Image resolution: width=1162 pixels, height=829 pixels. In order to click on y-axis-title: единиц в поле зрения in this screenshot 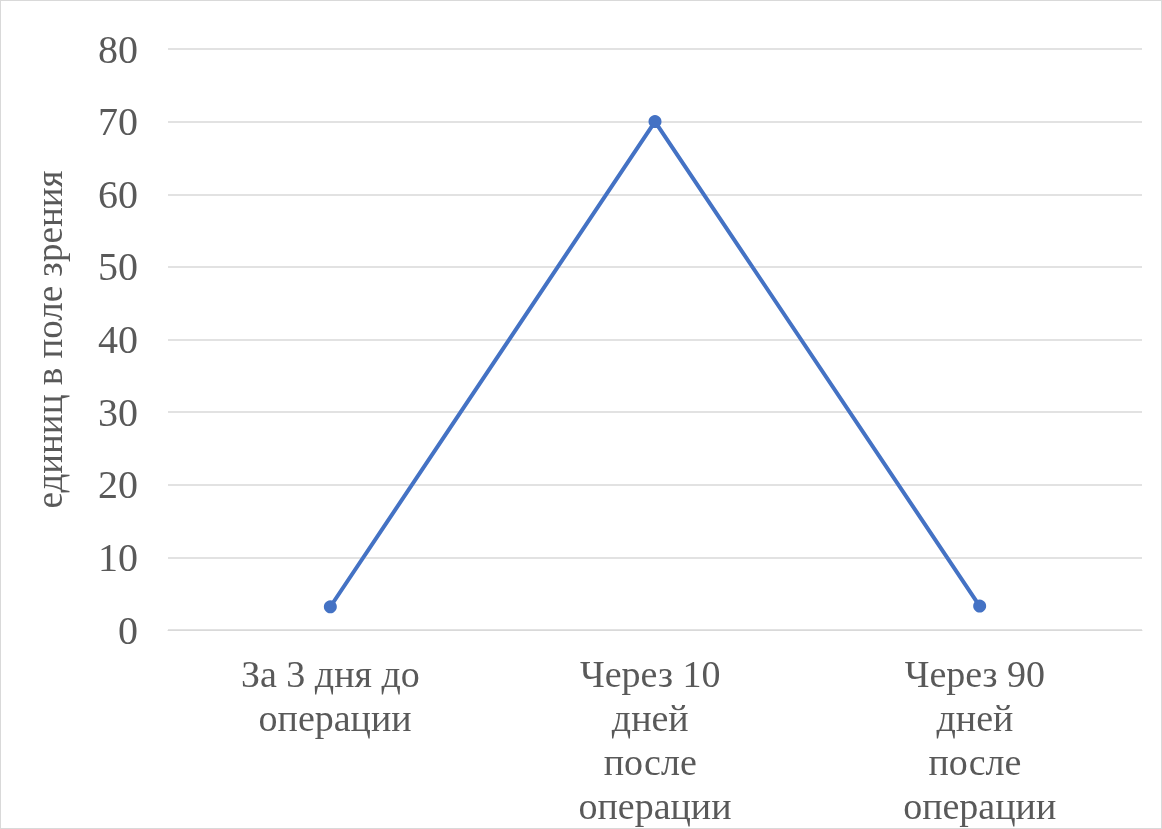, I will do `click(49, 339)`.